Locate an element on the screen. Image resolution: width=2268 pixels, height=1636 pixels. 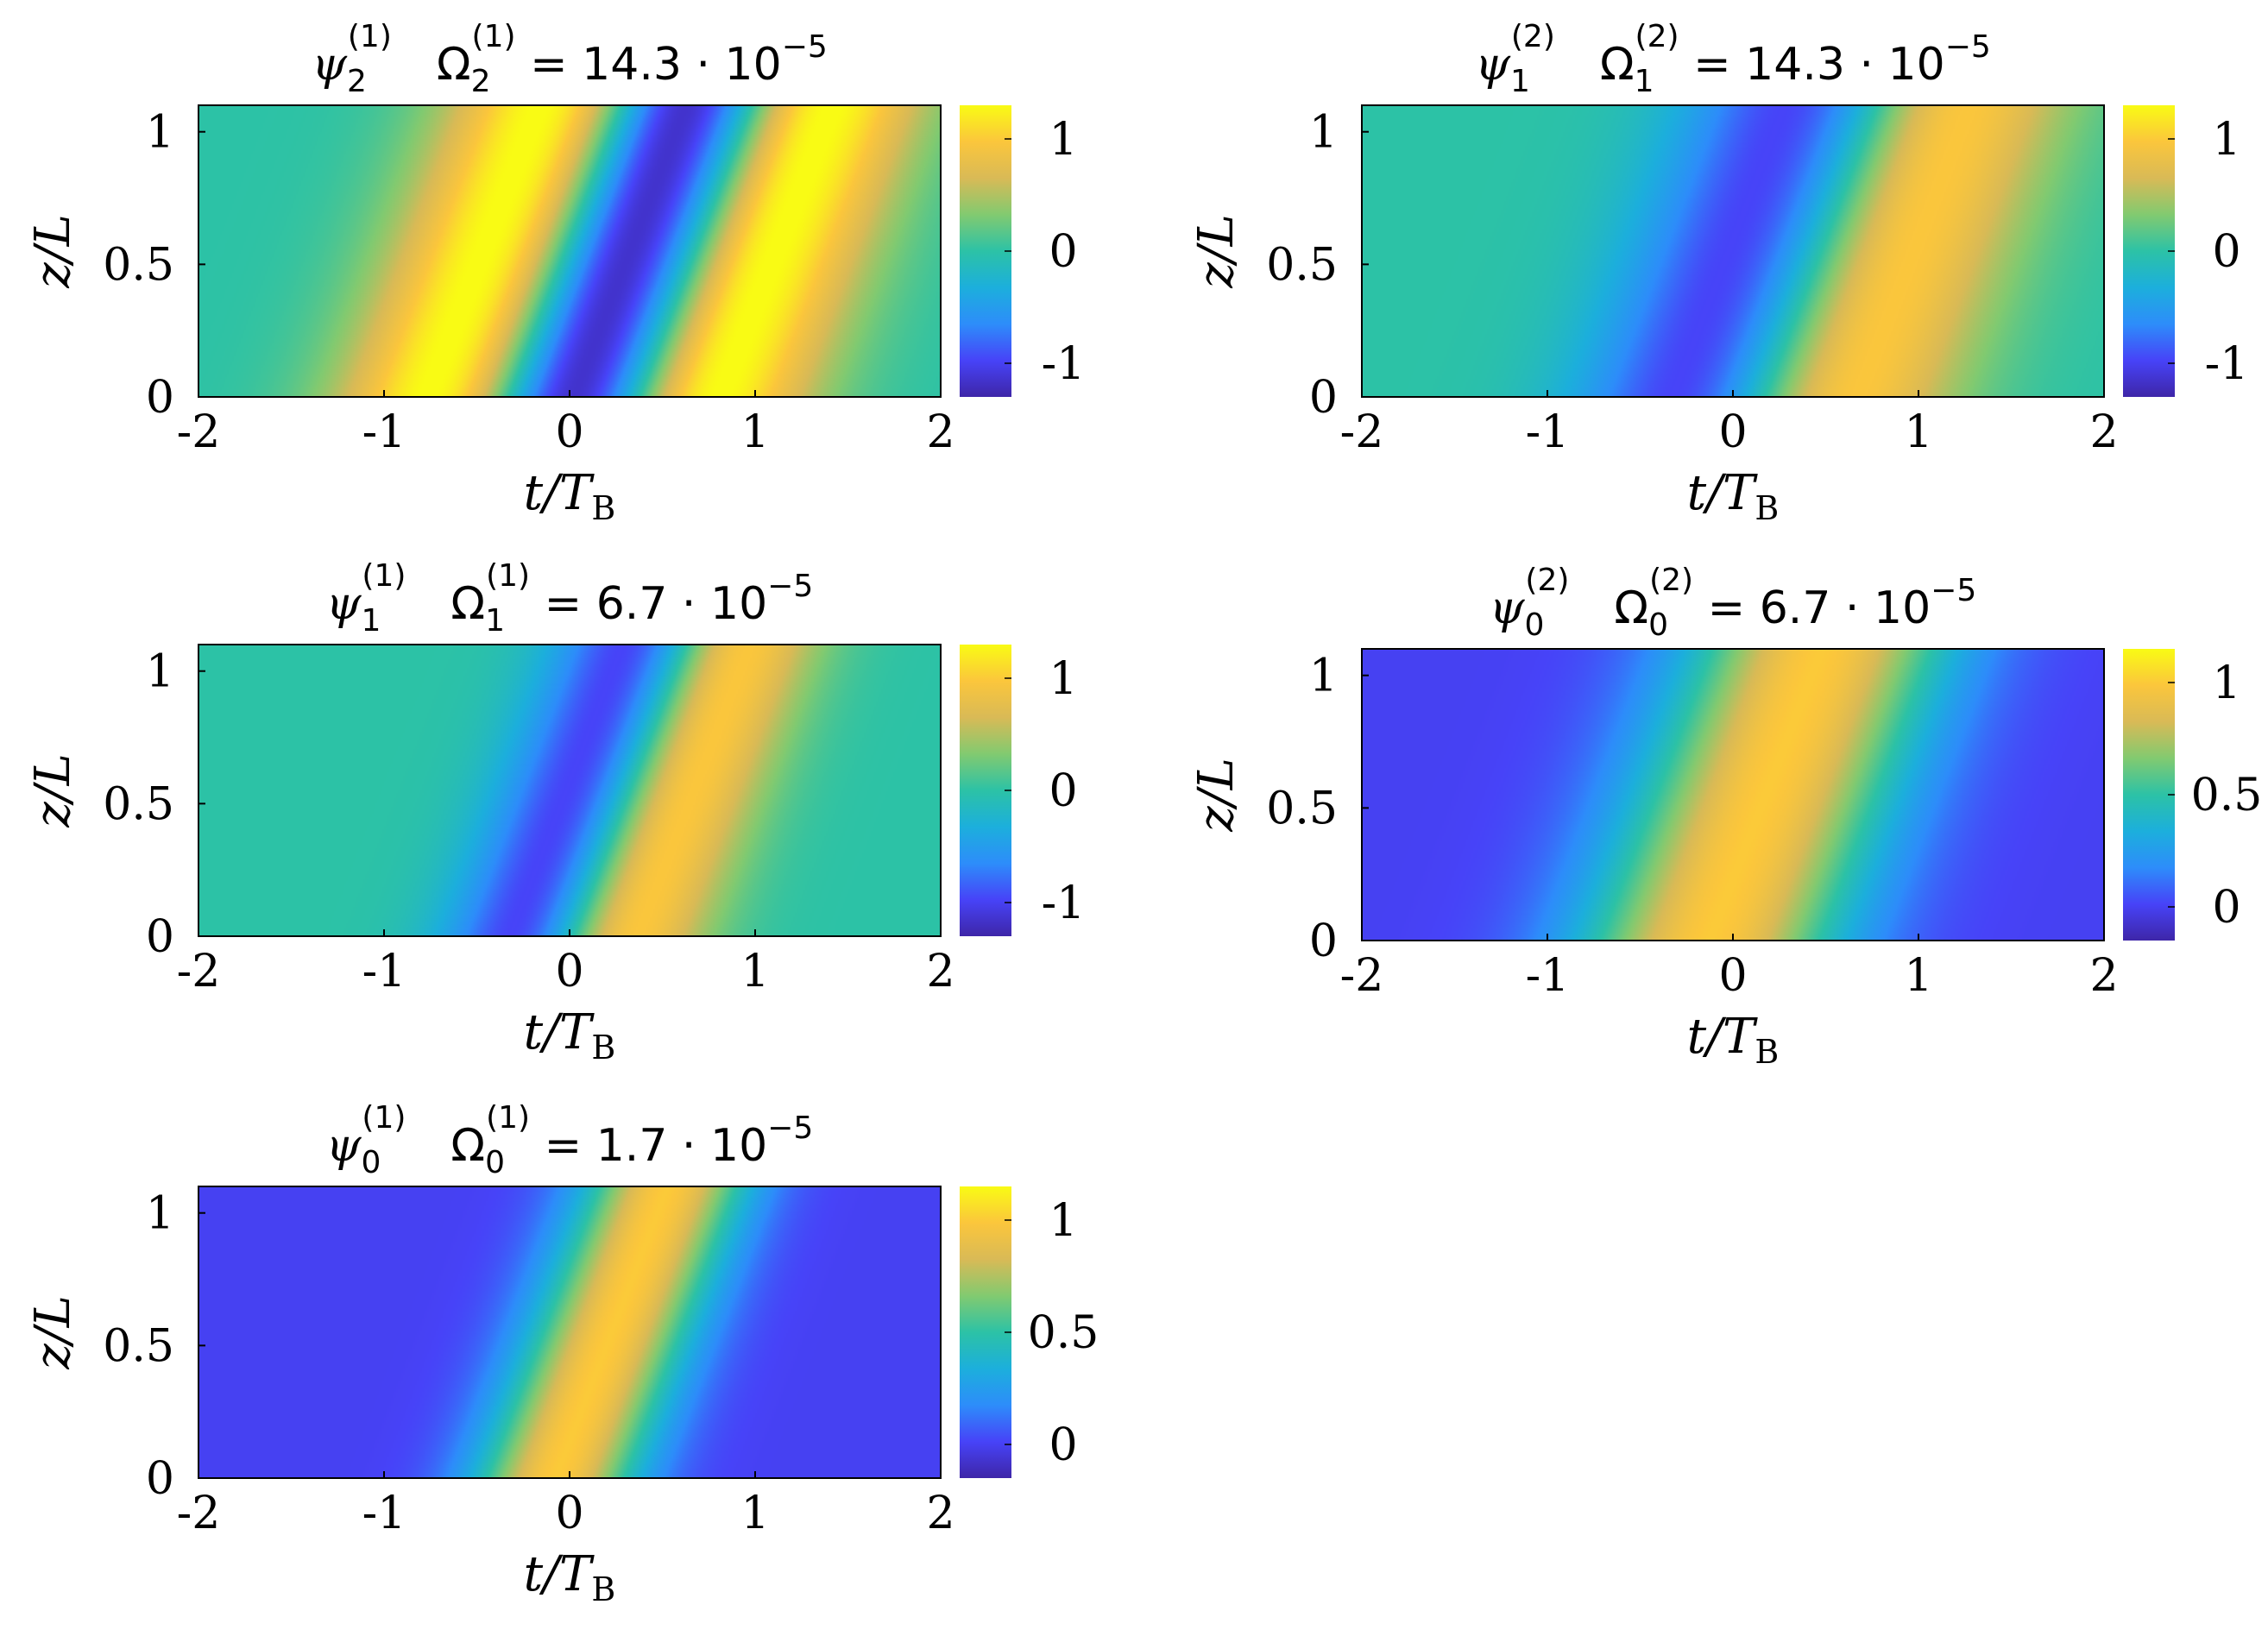
subplot-title: ψ1(2) Ω1(2) = 14.3 · 10−5 is located at coordinates (1733, 59).